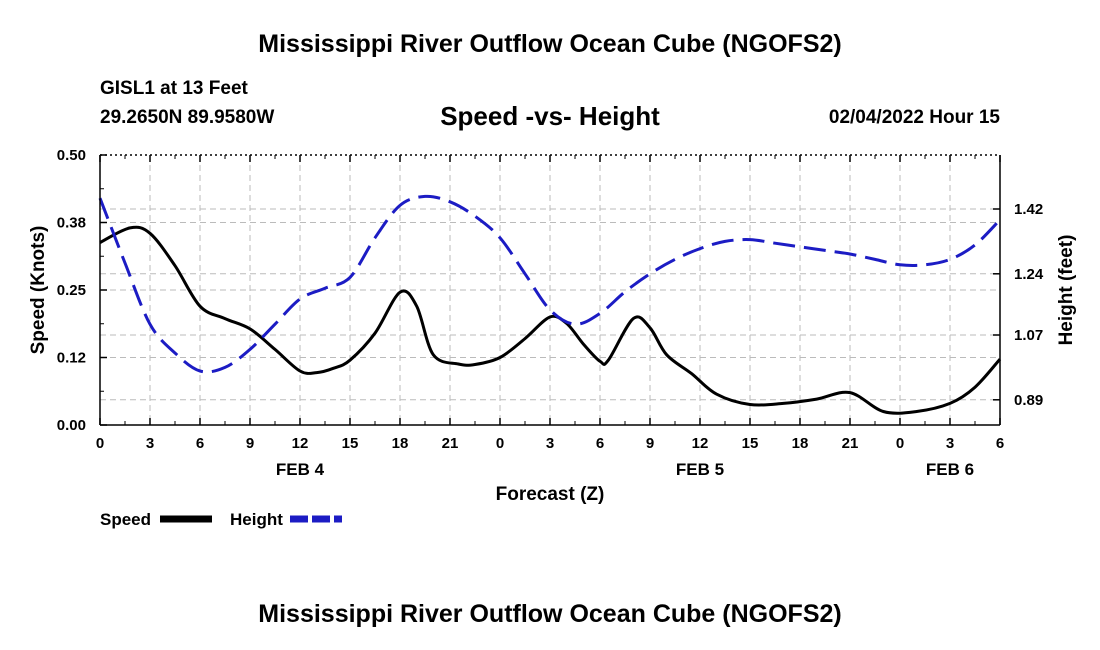  I want to click on y-left-tick-label: 0.00, so click(71, 425).